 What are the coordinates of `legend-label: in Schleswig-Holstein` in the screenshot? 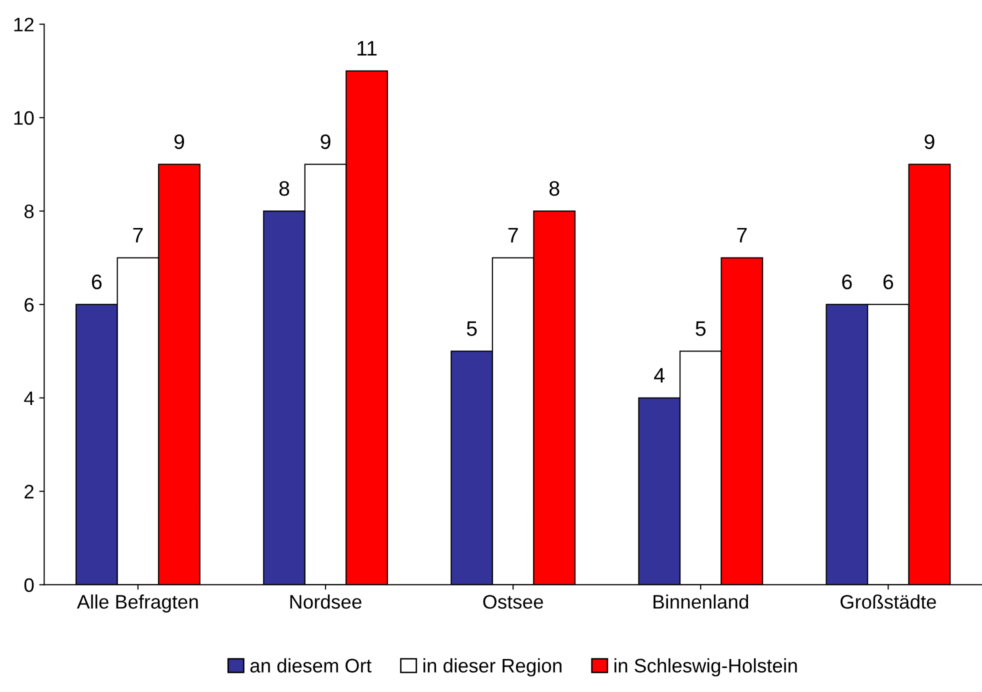 It's located at (705, 667).